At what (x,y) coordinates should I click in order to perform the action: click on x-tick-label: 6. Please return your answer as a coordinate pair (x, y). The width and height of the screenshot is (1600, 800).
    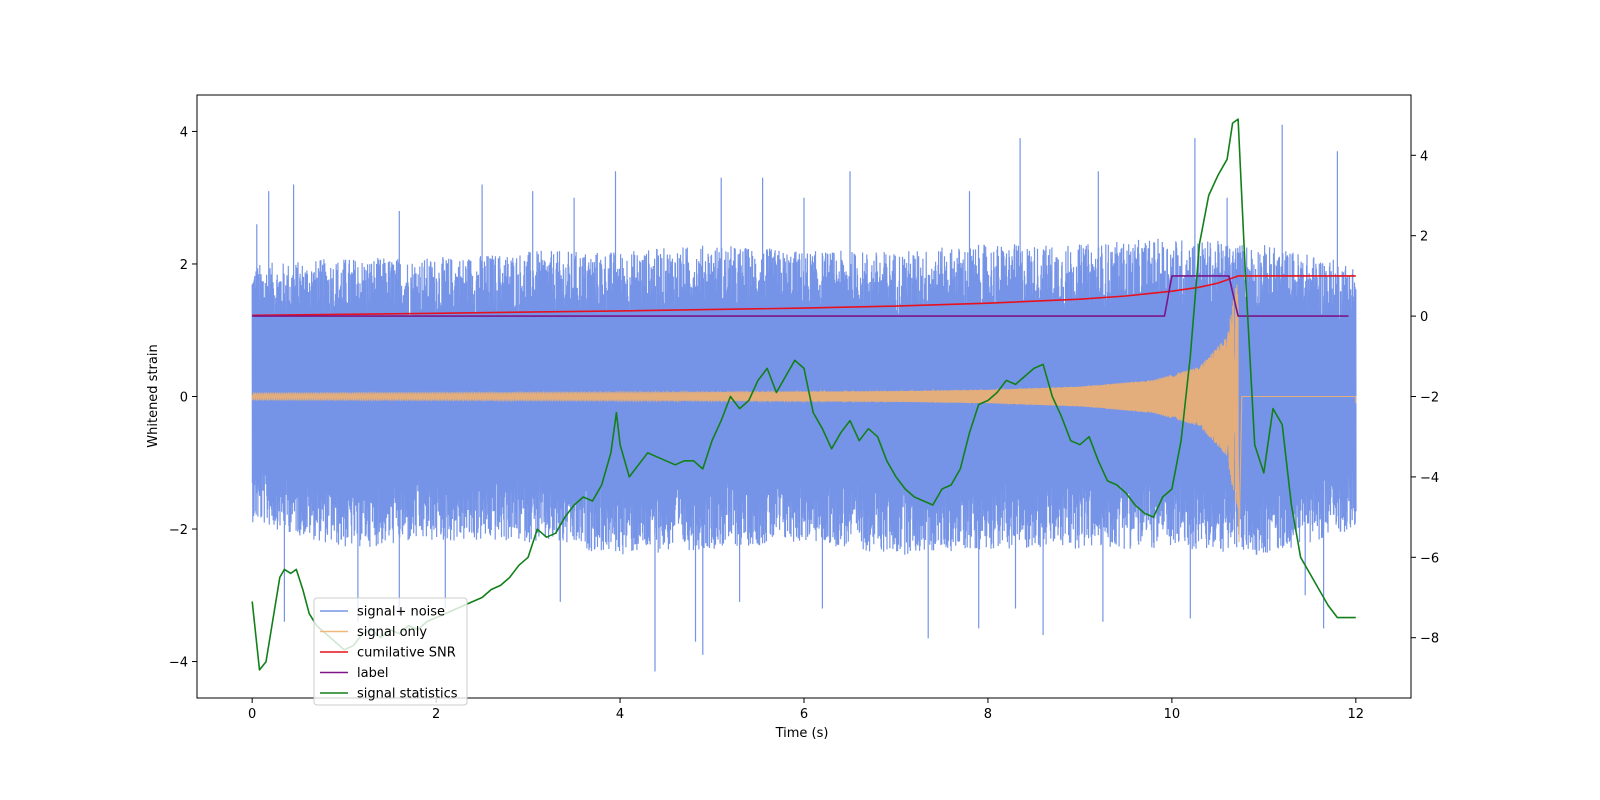
    Looking at the image, I should click on (804, 714).